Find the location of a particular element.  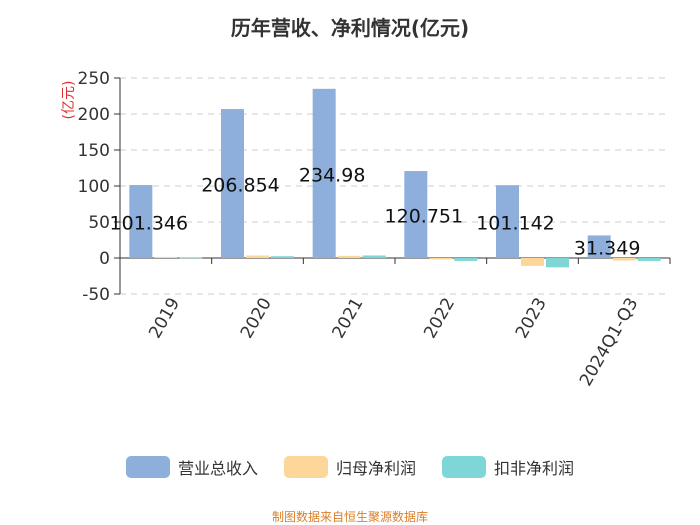

chart-title: 历年营收、净利情况(亿元) is located at coordinates (350, 28).